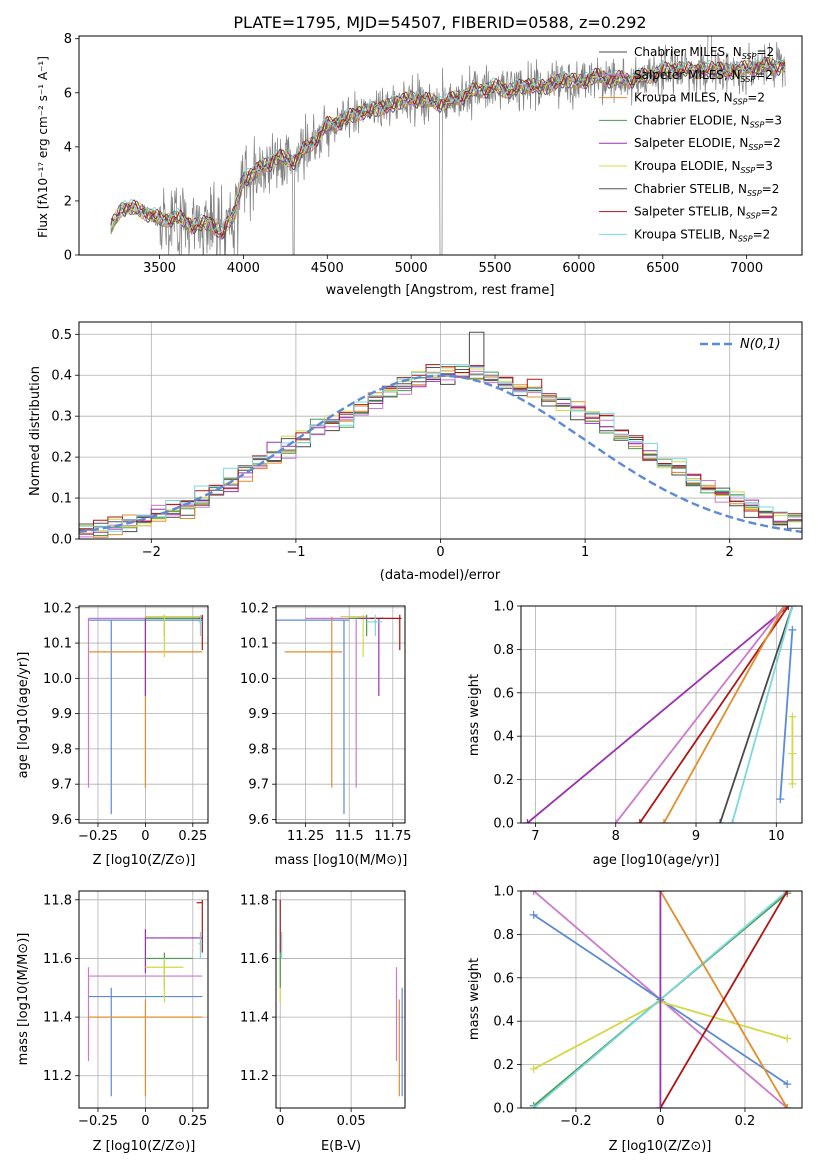  Describe the element at coordinates (503, 978) in the screenshot. I see `weight_vs_Z-ytick-label: 0.6` at that location.